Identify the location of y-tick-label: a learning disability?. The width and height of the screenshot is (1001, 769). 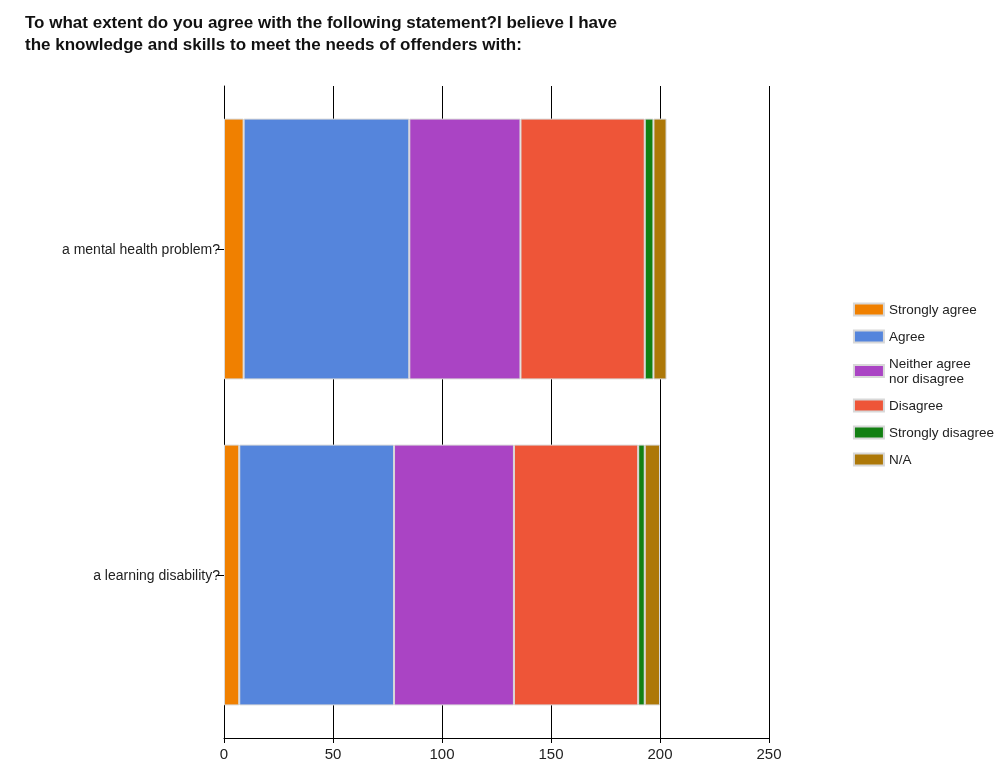
(157, 575).